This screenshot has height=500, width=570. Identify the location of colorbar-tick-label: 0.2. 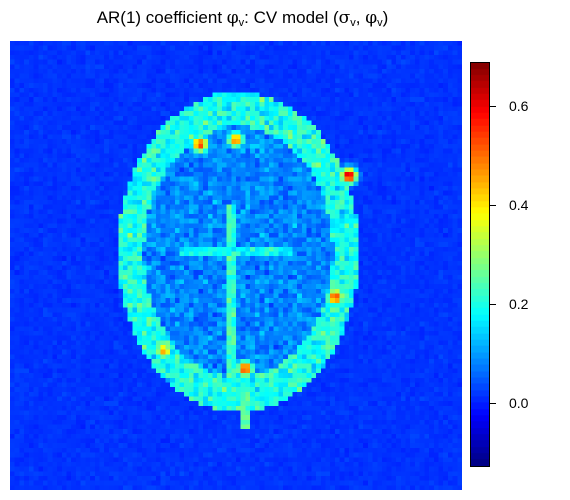
(519, 304).